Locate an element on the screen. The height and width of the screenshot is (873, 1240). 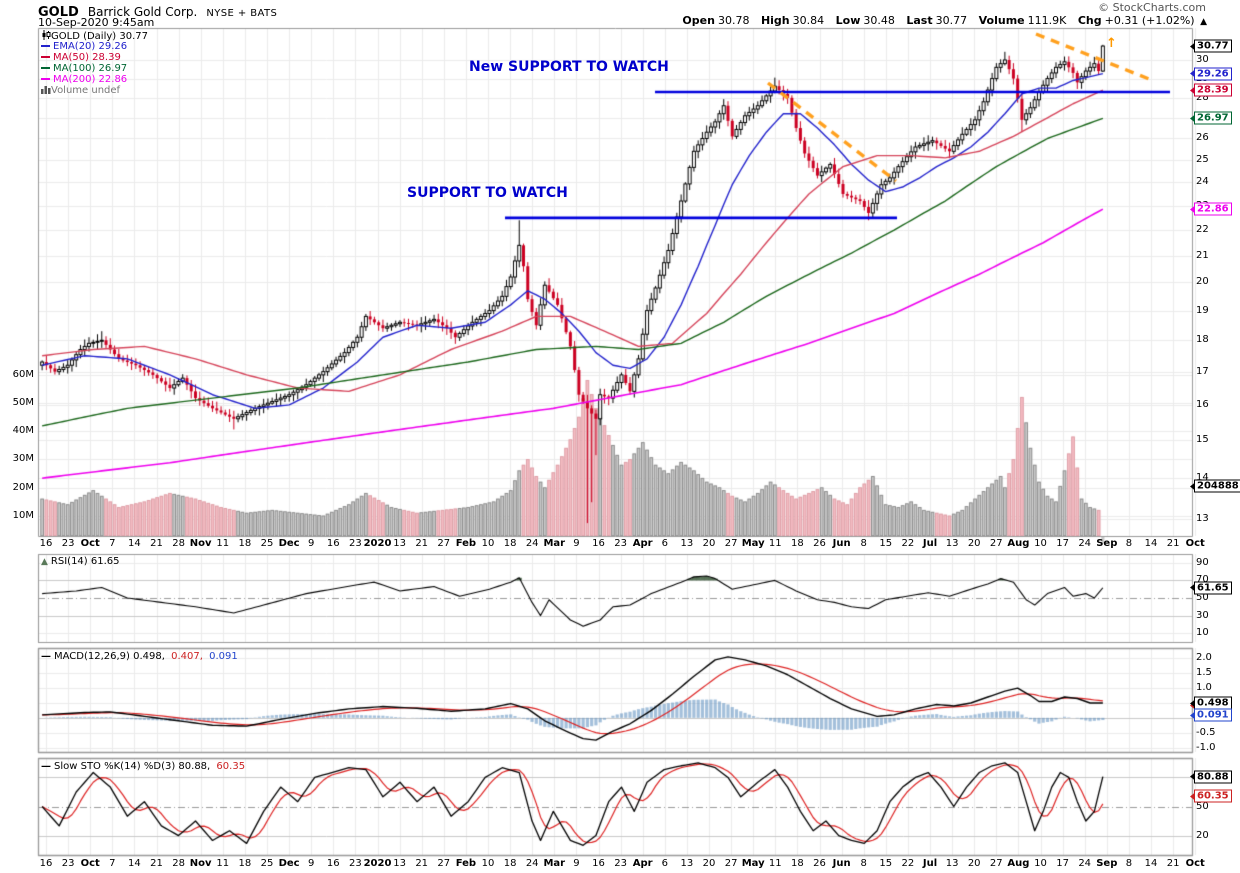
volume-label: Volume is located at coordinates (1001, 20).